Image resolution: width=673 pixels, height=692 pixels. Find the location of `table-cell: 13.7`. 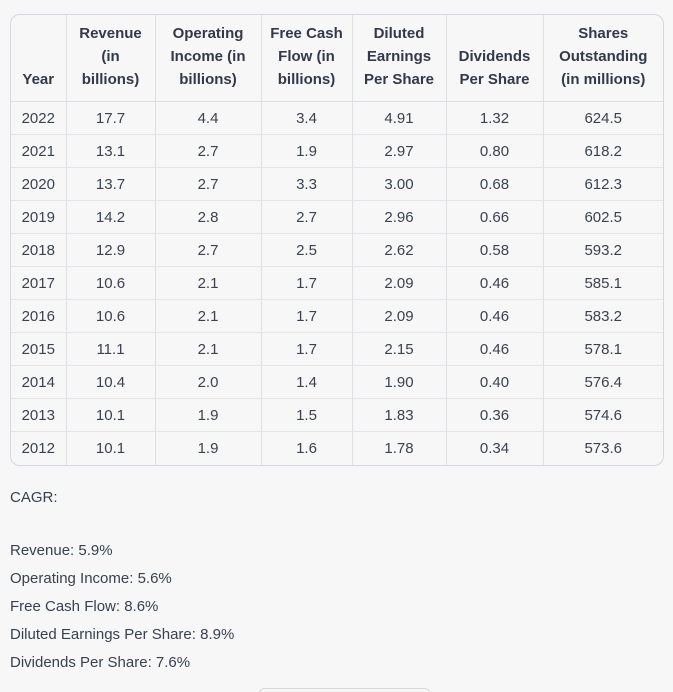

table-cell: 13.7 is located at coordinates (111, 184).